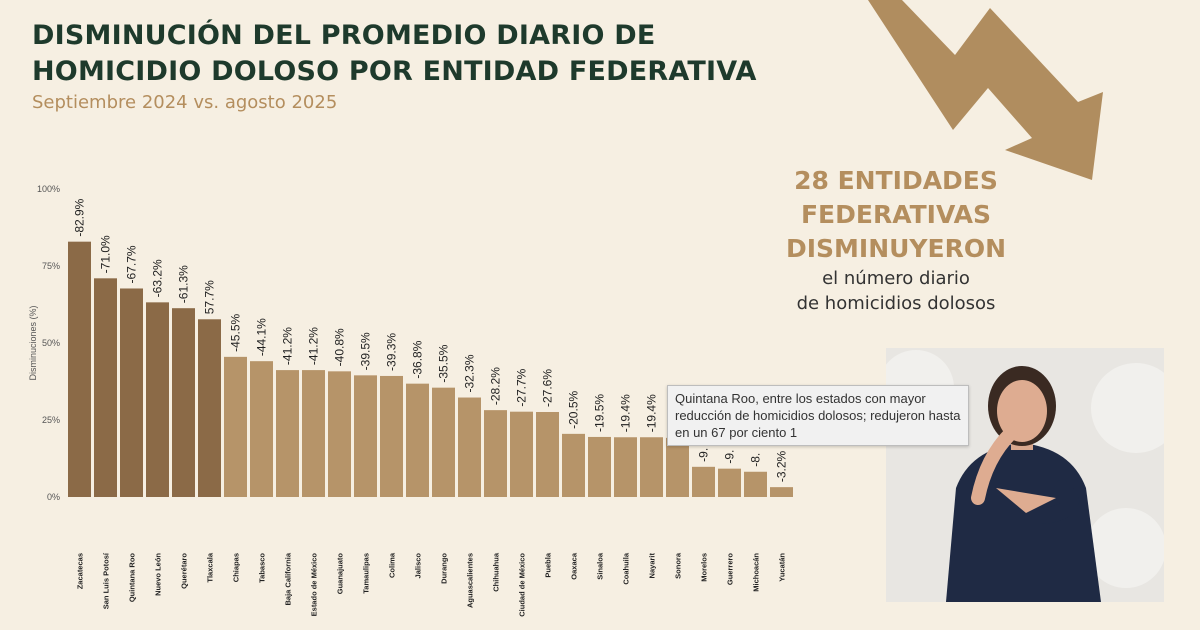 The image size is (1200, 630). What do you see at coordinates (80, 217) in the screenshot?
I see `data-label: -82.9%` at bounding box center [80, 217].